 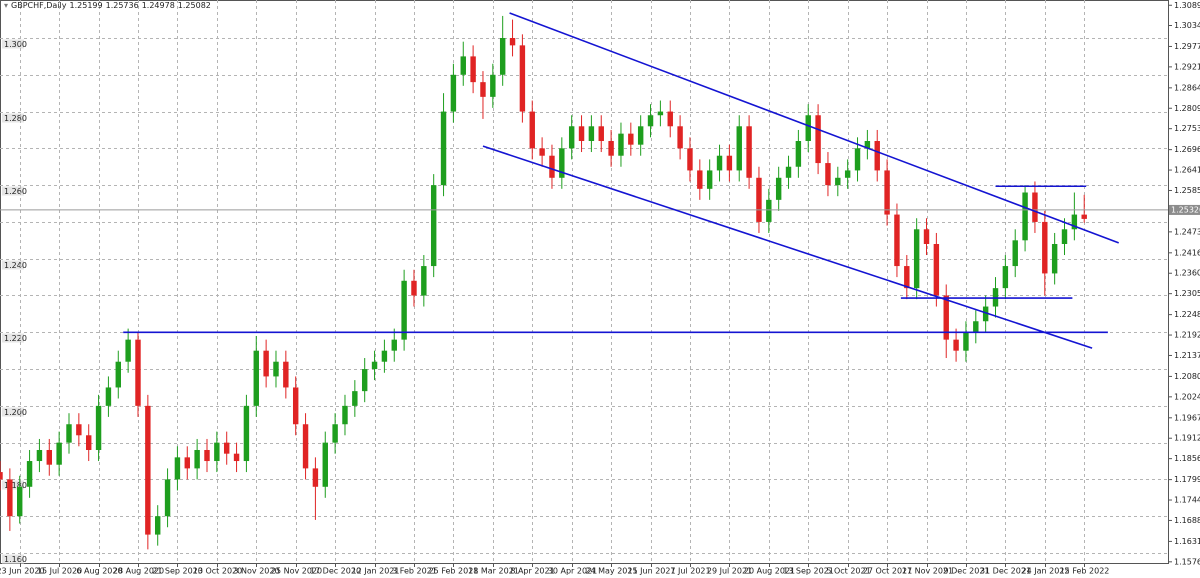 I want to click on y-tick-label: 1.19675, so click(x=1187, y=417).